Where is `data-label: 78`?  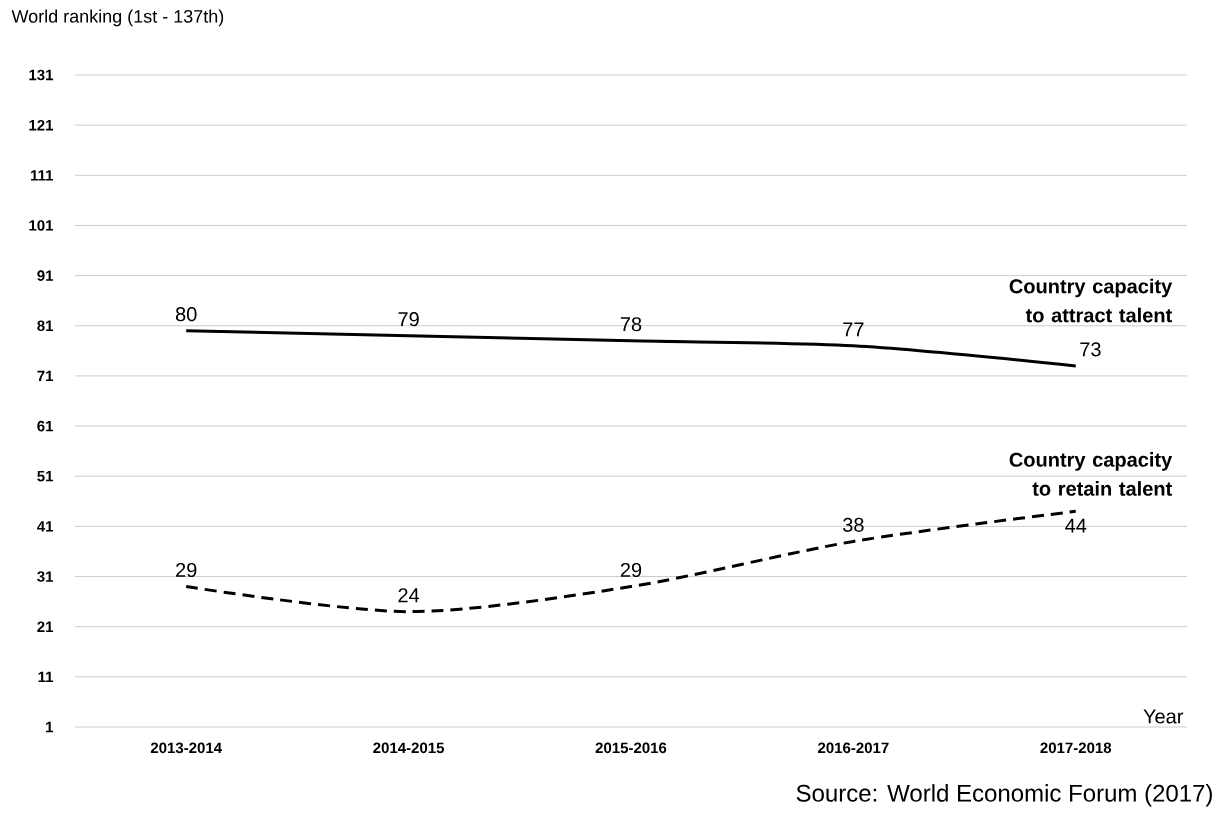 data-label: 78 is located at coordinates (631, 324).